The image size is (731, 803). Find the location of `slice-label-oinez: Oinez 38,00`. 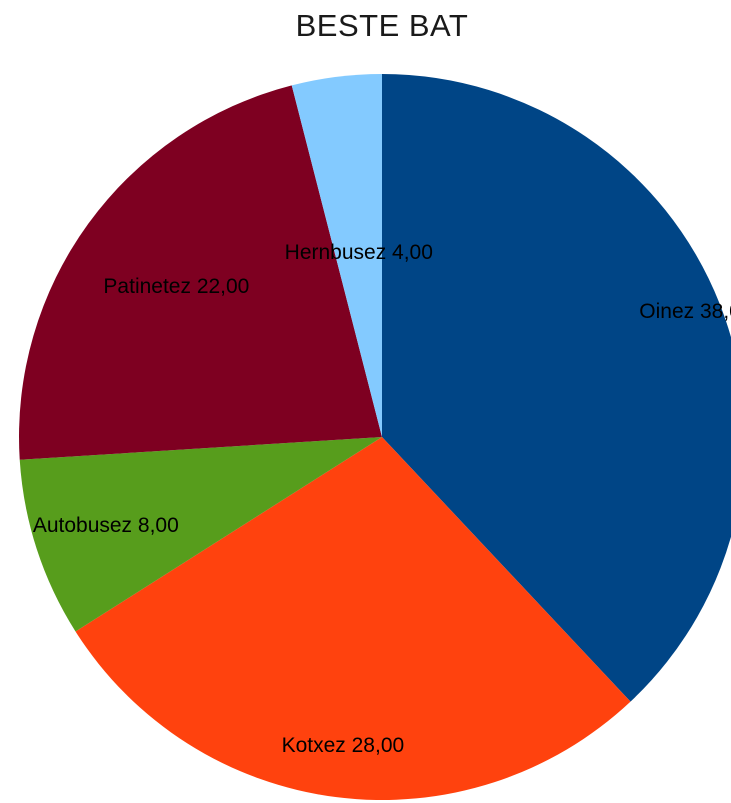

slice-label-oinez: Oinez 38,00 is located at coordinates (685, 311).